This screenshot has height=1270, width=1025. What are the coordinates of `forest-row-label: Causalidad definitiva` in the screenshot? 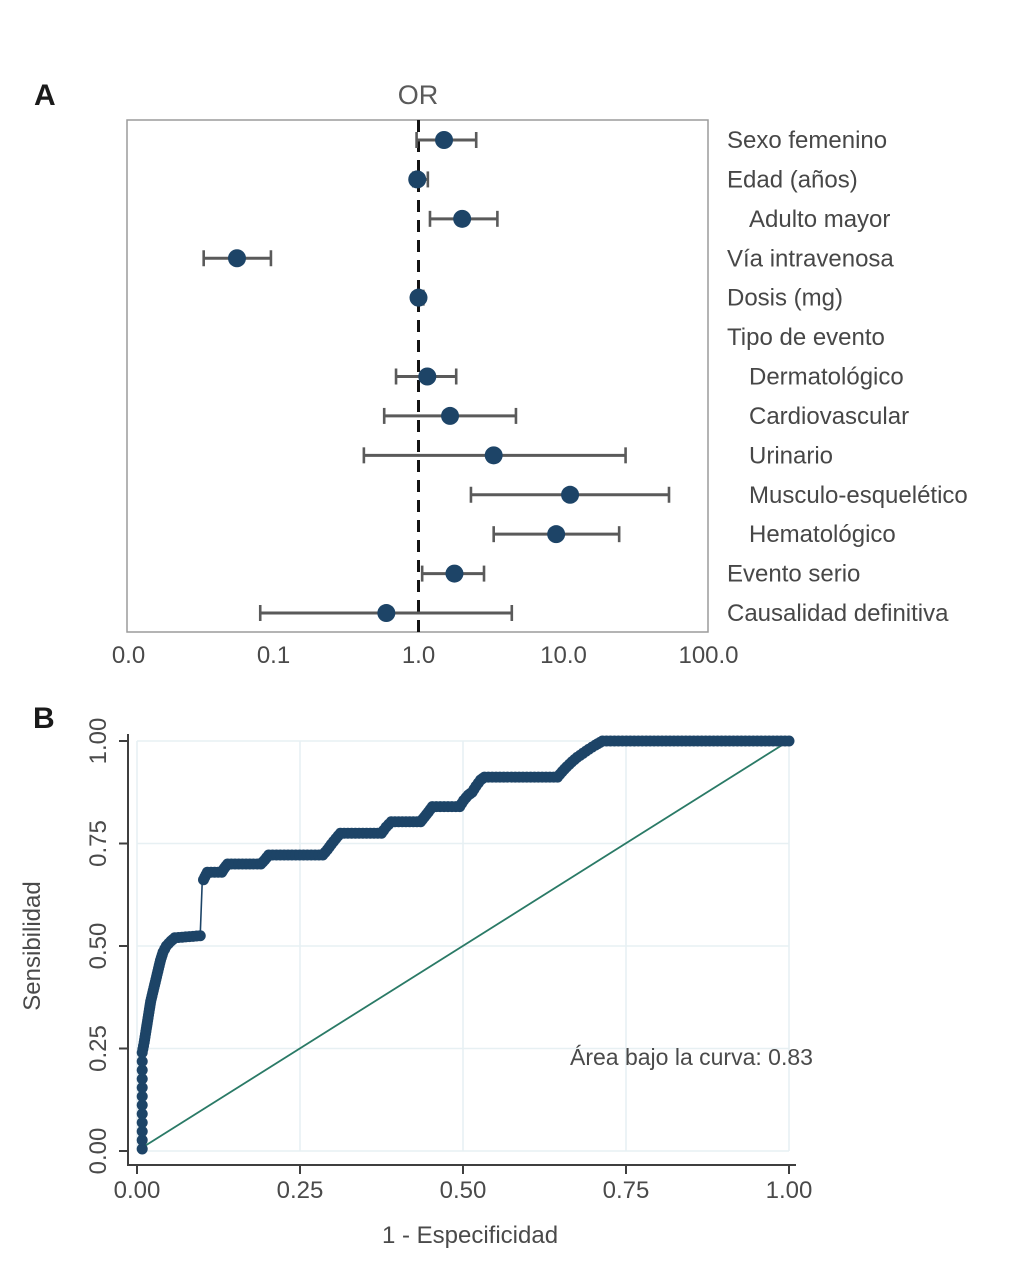 It's located at (838, 613).